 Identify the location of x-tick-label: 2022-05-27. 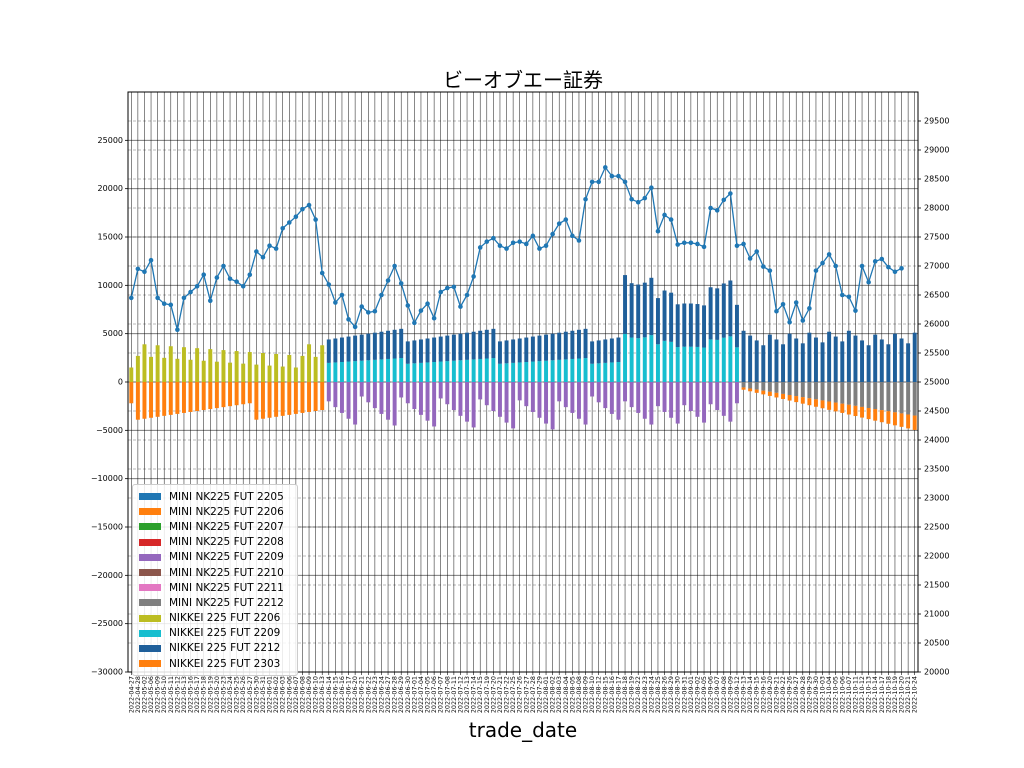
(250, 694).